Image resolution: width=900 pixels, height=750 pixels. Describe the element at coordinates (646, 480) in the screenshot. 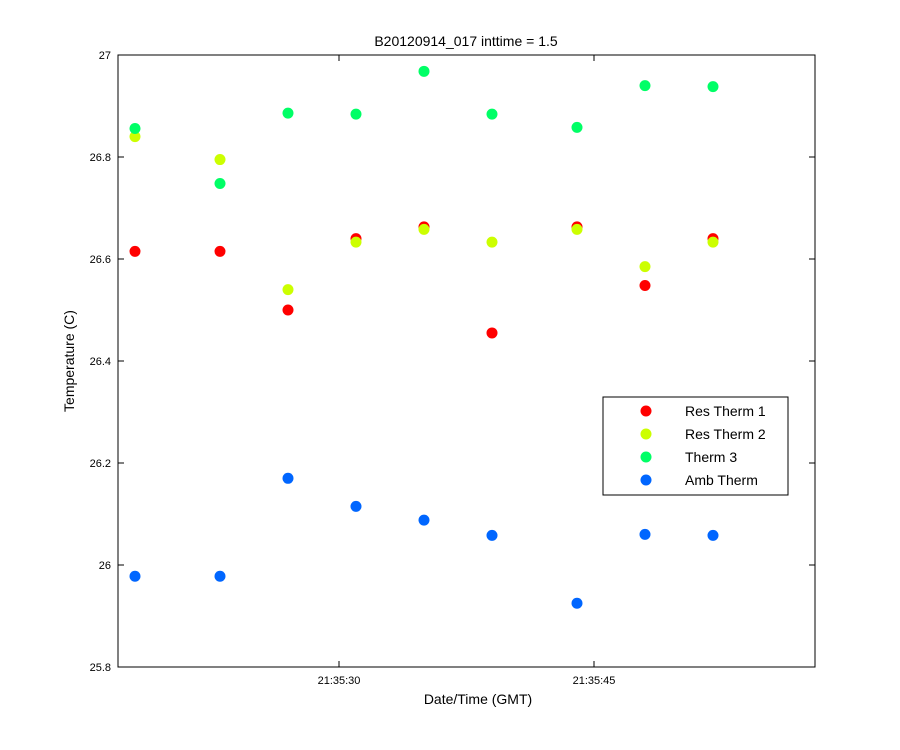

I see `legend-marker-amb-therm` at that location.